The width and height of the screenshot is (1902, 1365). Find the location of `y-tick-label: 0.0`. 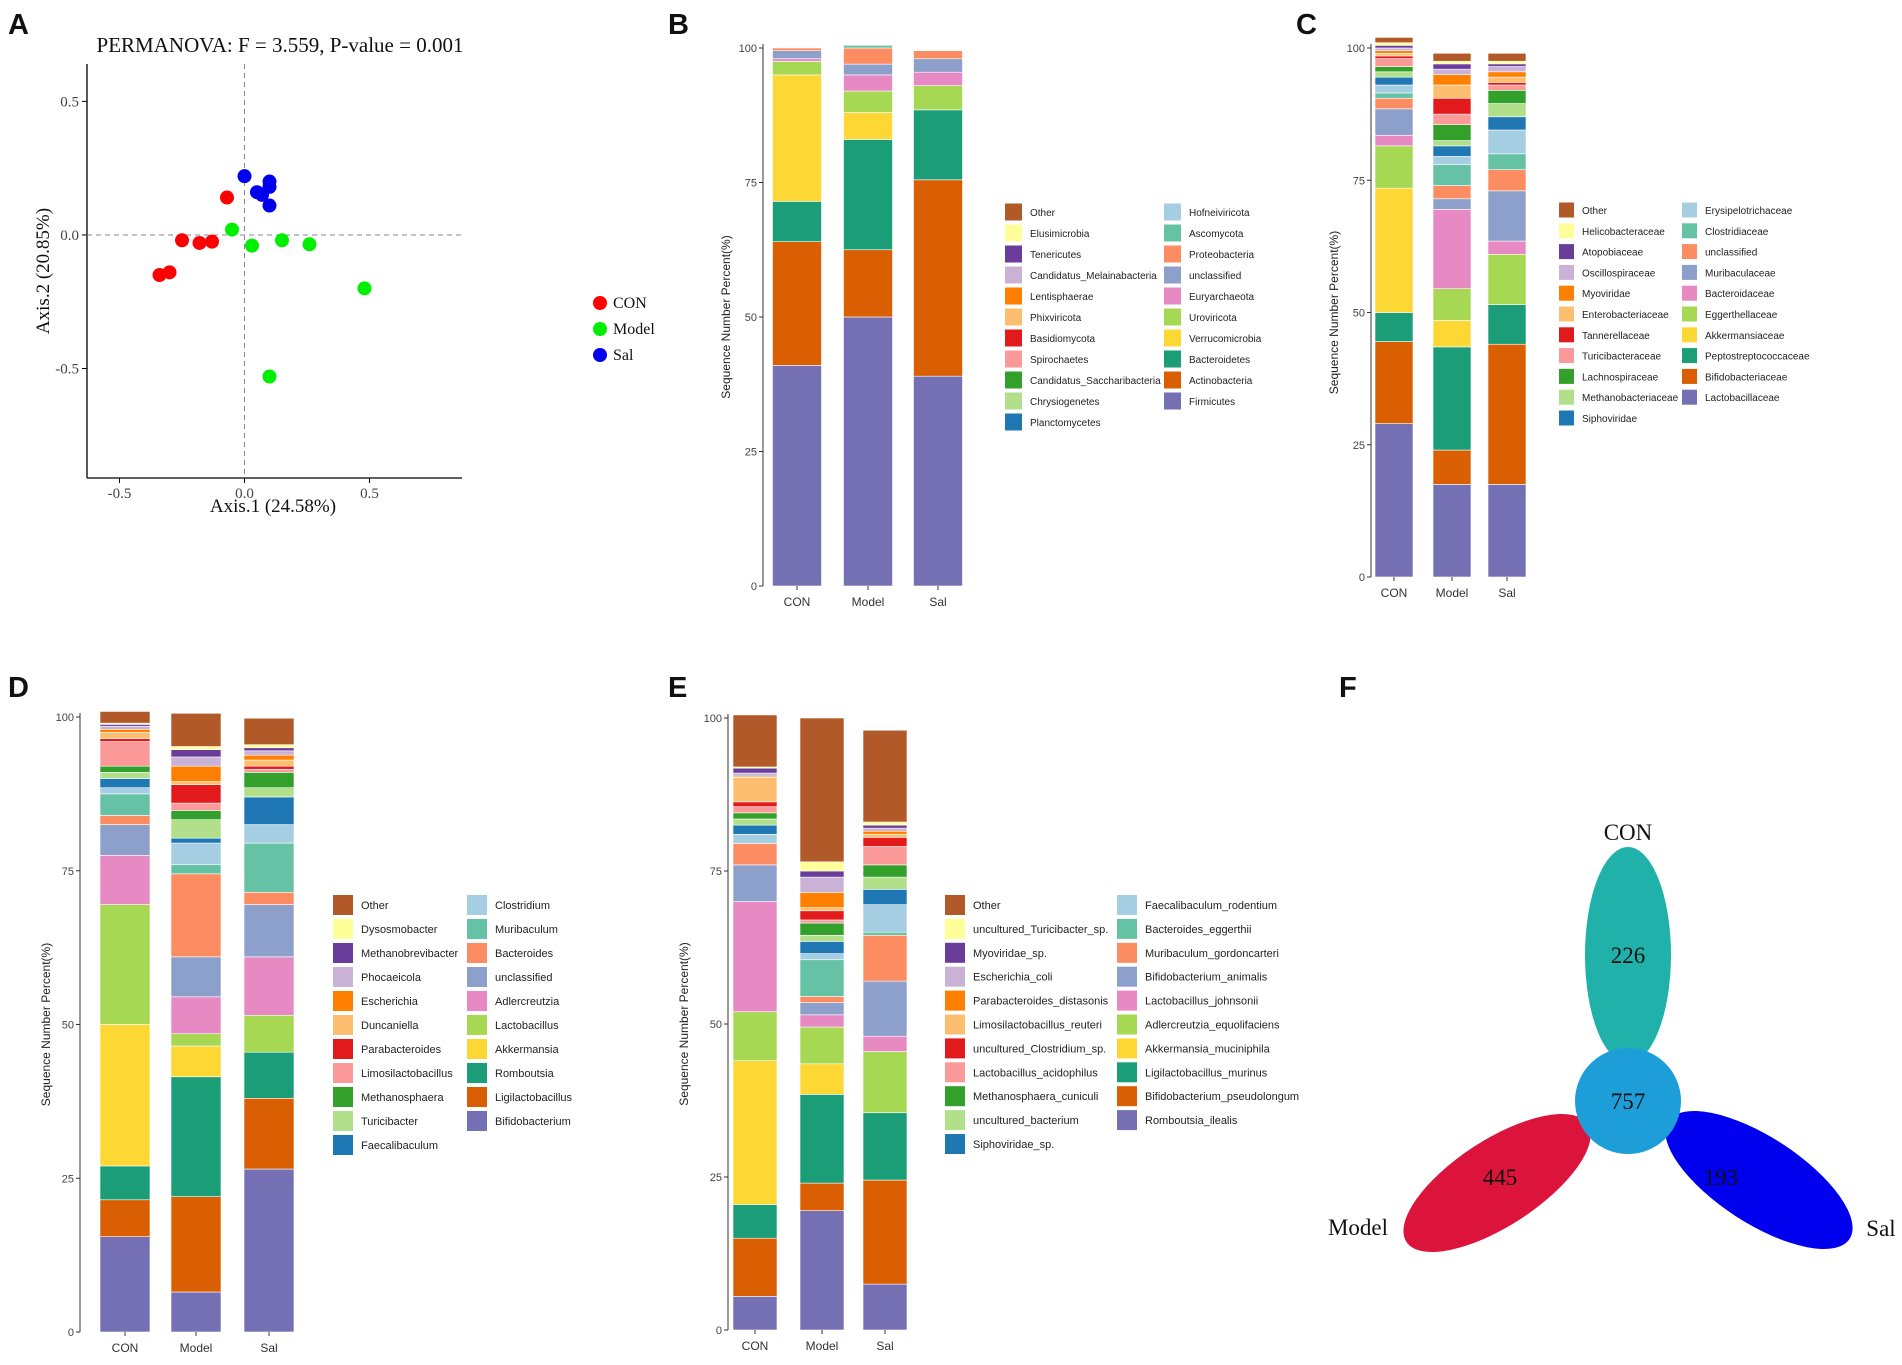

y-tick-label: 0.0 is located at coordinates (69, 236).